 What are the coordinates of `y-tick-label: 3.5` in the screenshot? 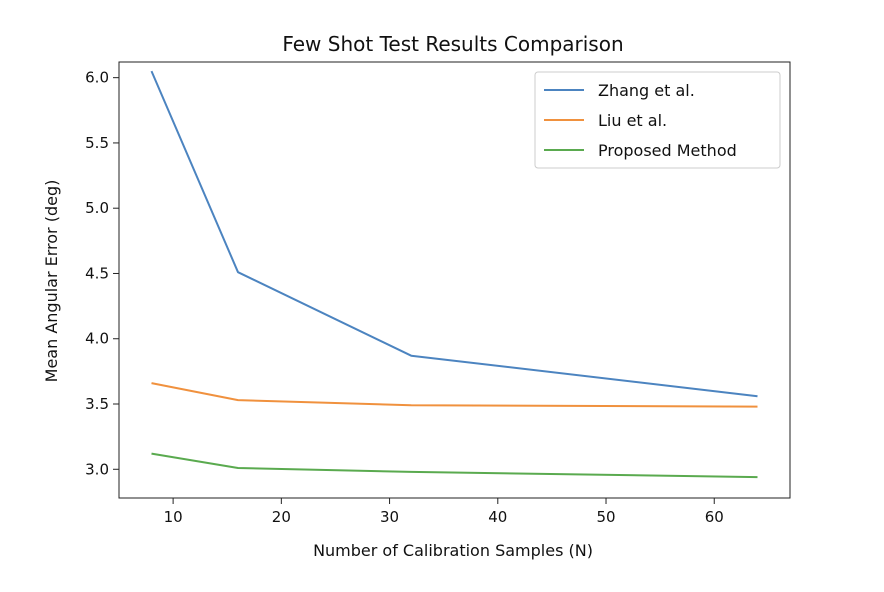 It's located at (97, 404).